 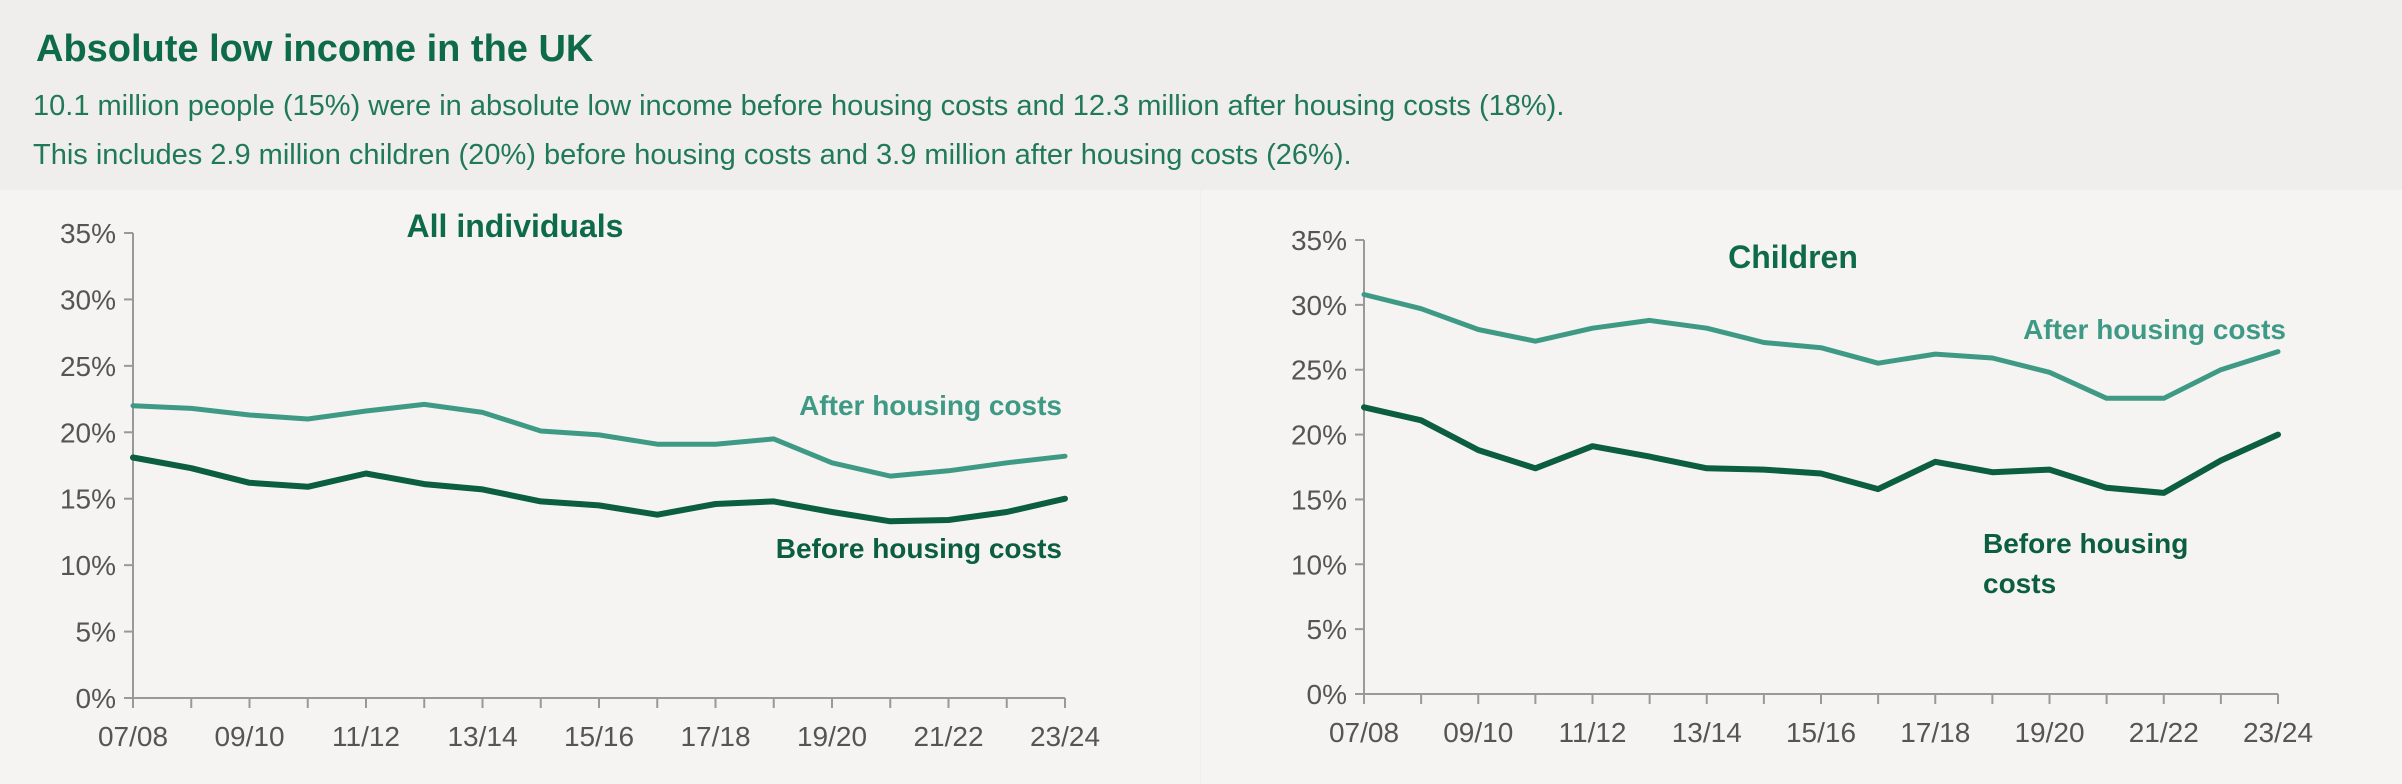 I want to click on page-title: Absolute low income in the UK, so click(x=315, y=49).